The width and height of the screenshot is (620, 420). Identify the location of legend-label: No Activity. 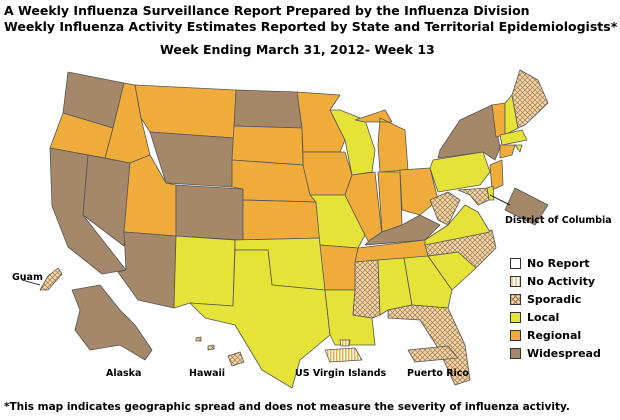
(561, 281).